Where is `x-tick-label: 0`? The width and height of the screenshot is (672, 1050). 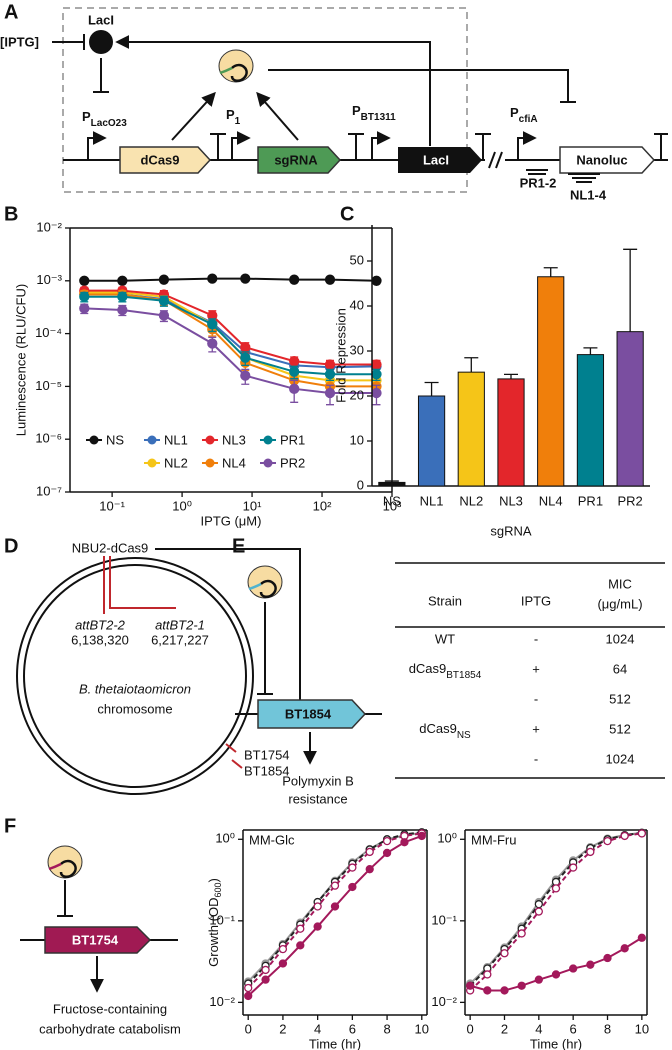
x-tick-label: 0 is located at coordinates (470, 1028).